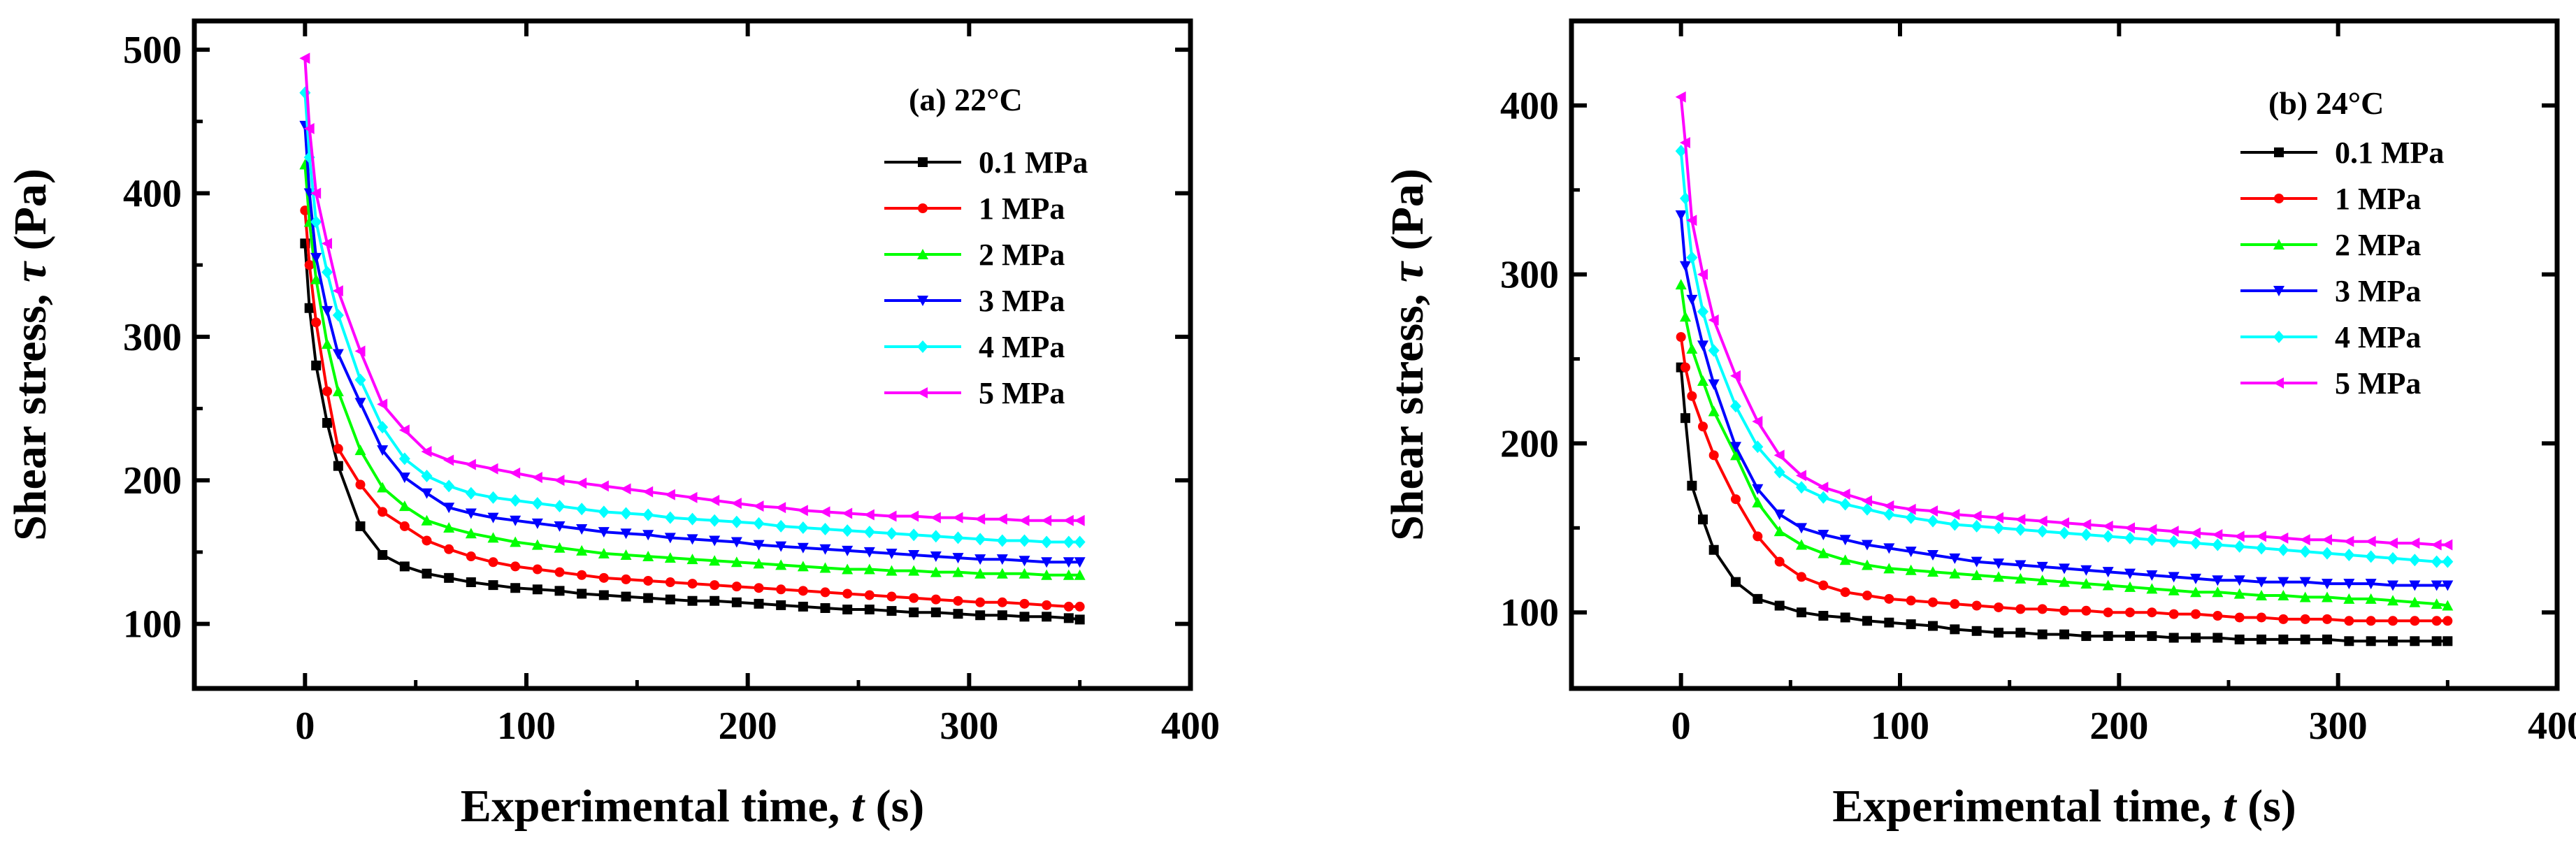 Image resolution: width=2576 pixels, height=852 pixels. What do you see at coordinates (2378, 337) in the screenshot?
I see `legend-label: 4 MPa` at bounding box center [2378, 337].